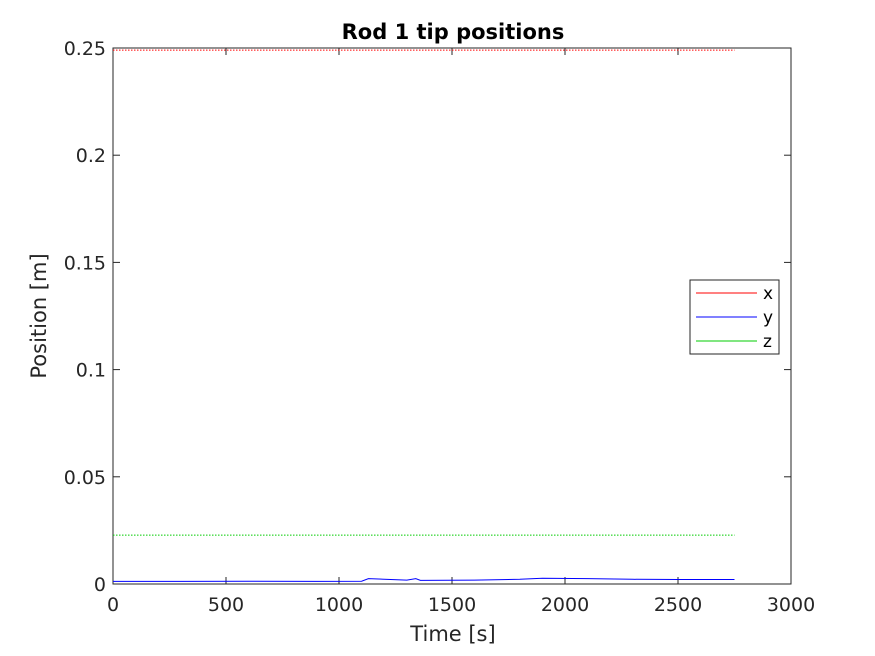 The height and width of the screenshot is (656, 875). What do you see at coordinates (424, 579) in the screenshot?
I see `series-line-y` at bounding box center [424, 579].